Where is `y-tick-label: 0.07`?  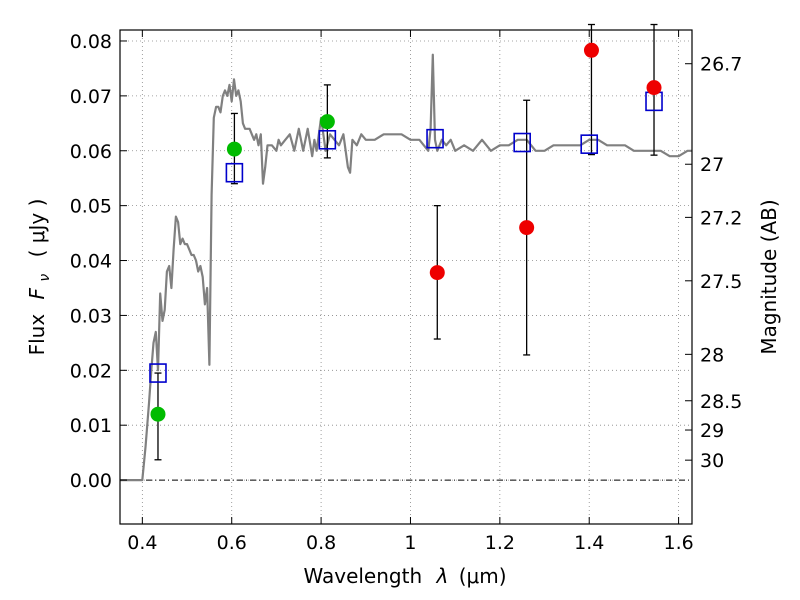
y-tick-label: 0.07 is located at coordinates (91, 97).